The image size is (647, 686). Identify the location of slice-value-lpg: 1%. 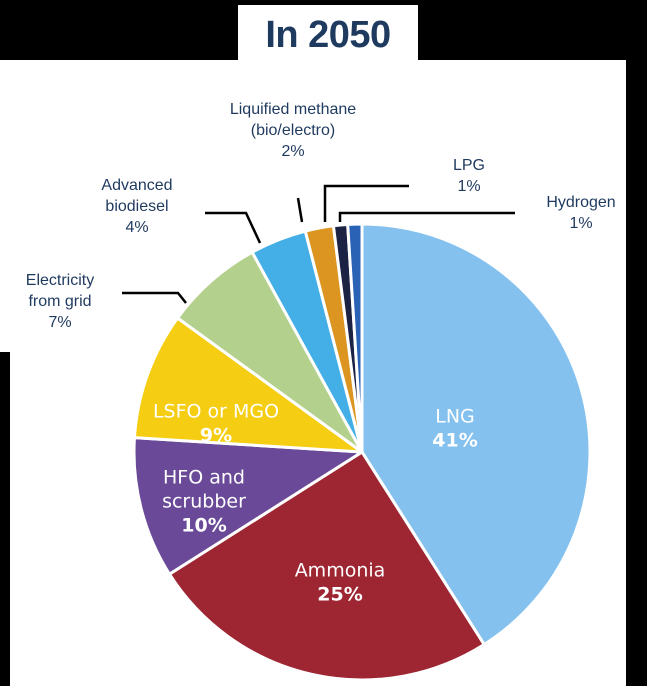
(469, 186).